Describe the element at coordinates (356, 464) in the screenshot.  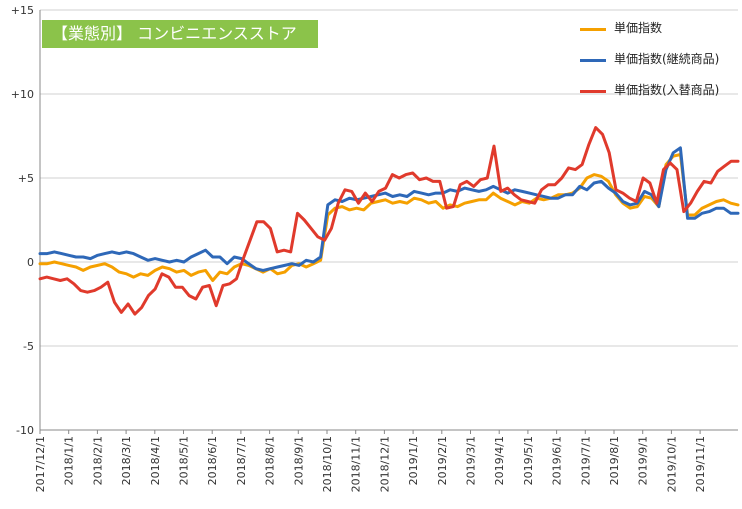
I see `x-tick-label: 2018/11/1` at that location.